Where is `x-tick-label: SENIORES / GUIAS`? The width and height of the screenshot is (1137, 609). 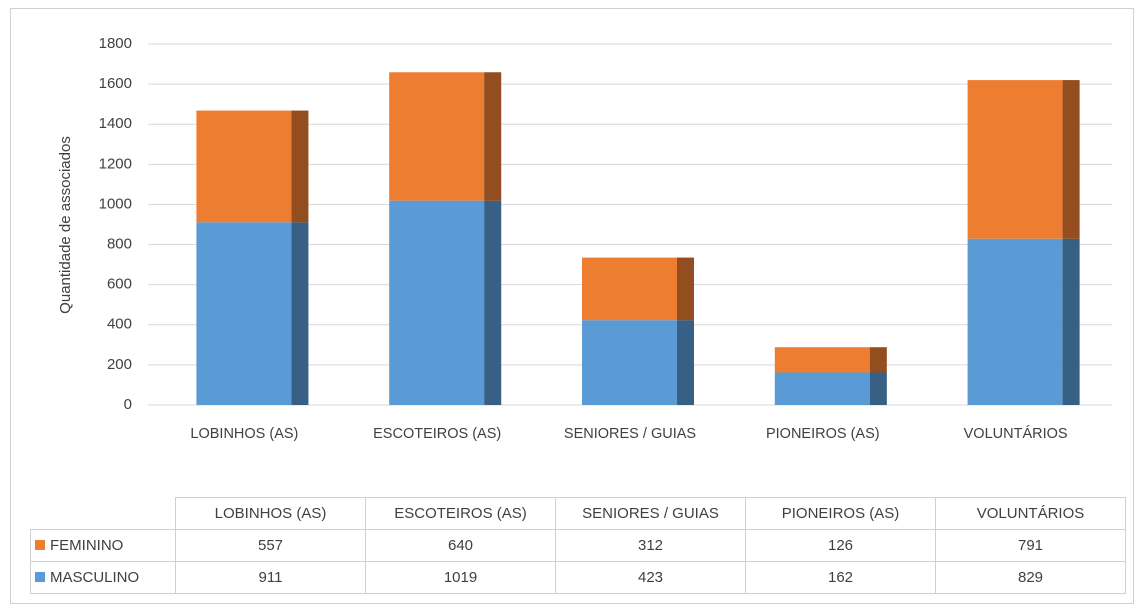 x-tick-label: SENIORES / GUIAS is located at coordinates (630, 434).